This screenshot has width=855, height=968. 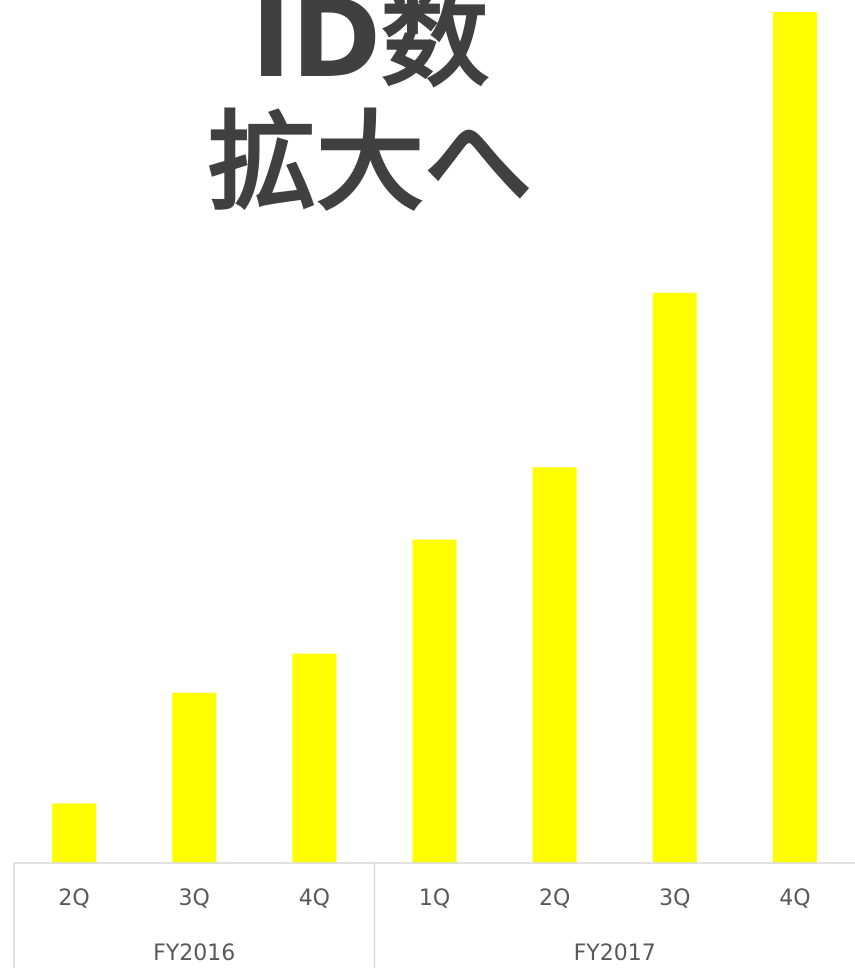 What do you see at coordinates (434, 926) in the screenshot?
I see `labels-layer: 2Q 3Q 4Q 1Q 2Q 3Q 4Q FY2016 FY2017` at bounding box center [434, 926].